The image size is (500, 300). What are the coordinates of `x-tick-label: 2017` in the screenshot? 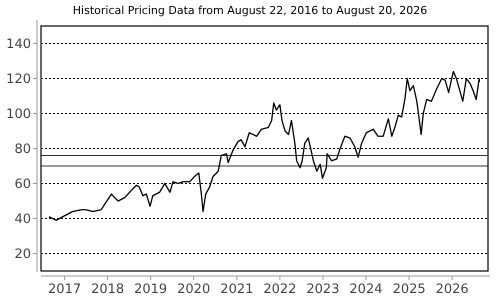 It's located at (65, 289).